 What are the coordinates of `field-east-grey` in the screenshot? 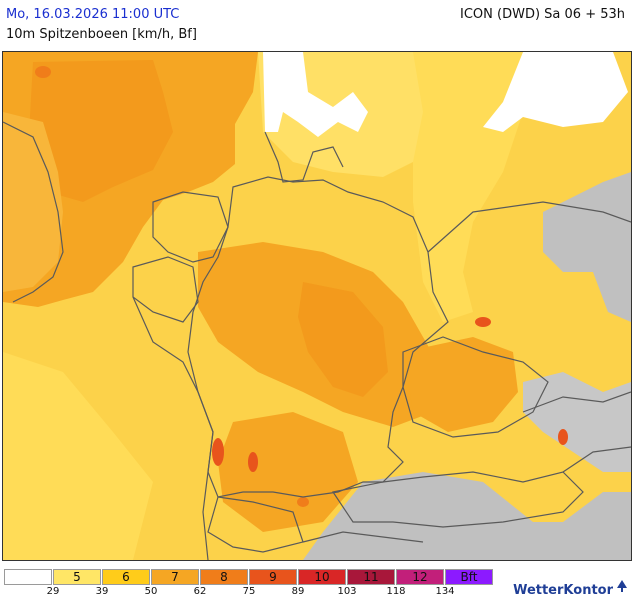 It's located at (587, 247).